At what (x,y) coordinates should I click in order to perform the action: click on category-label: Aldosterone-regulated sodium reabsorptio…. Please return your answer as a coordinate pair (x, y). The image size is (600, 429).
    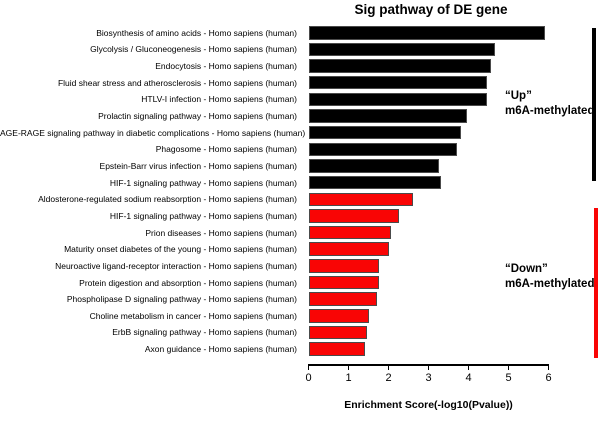
    Looking at the image, I should click on (167, 199).